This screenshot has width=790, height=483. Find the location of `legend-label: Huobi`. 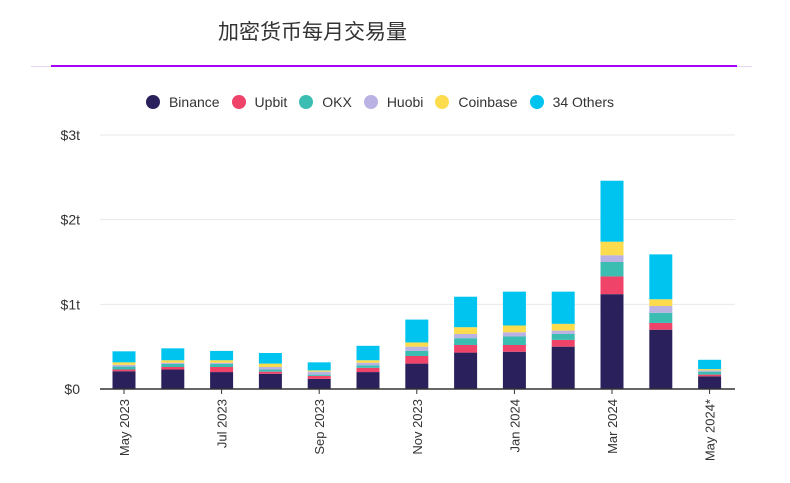

legend-label: Huobi is located at coordinates (405, 102).